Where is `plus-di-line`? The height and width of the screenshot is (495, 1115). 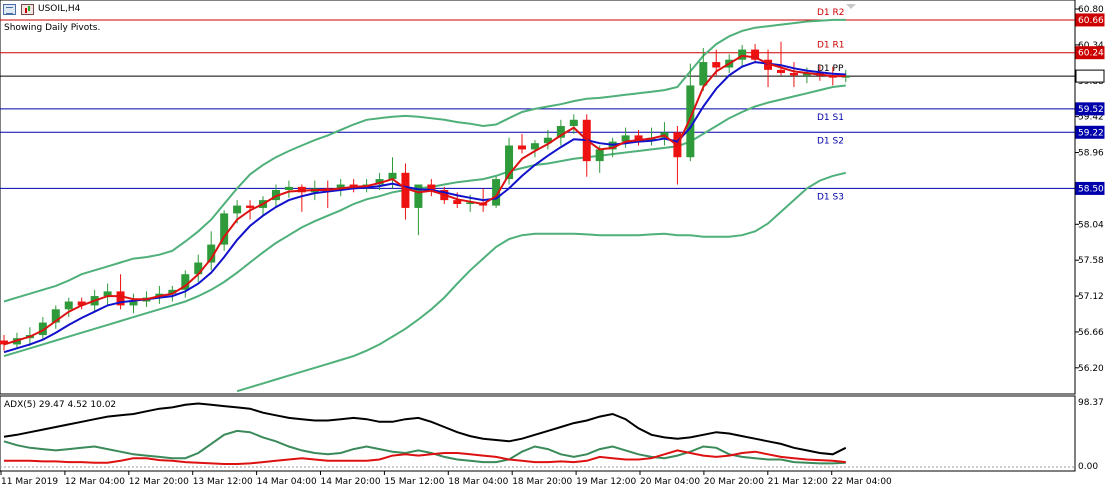
plus-di-line is located at coordinates (424, 447).